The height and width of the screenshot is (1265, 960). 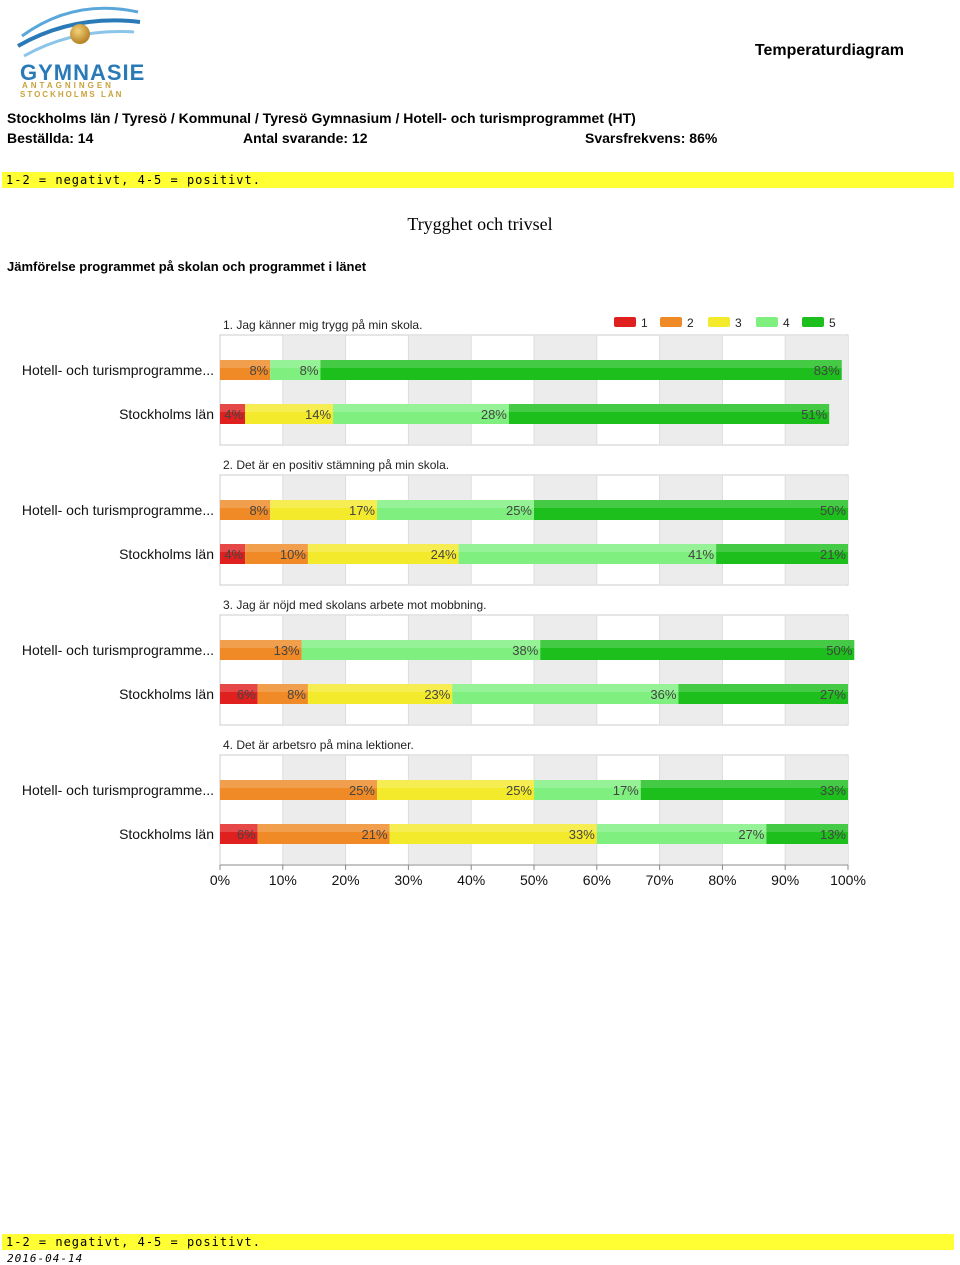 I want to click on data-label: 17%, so click(x=362, y=510).